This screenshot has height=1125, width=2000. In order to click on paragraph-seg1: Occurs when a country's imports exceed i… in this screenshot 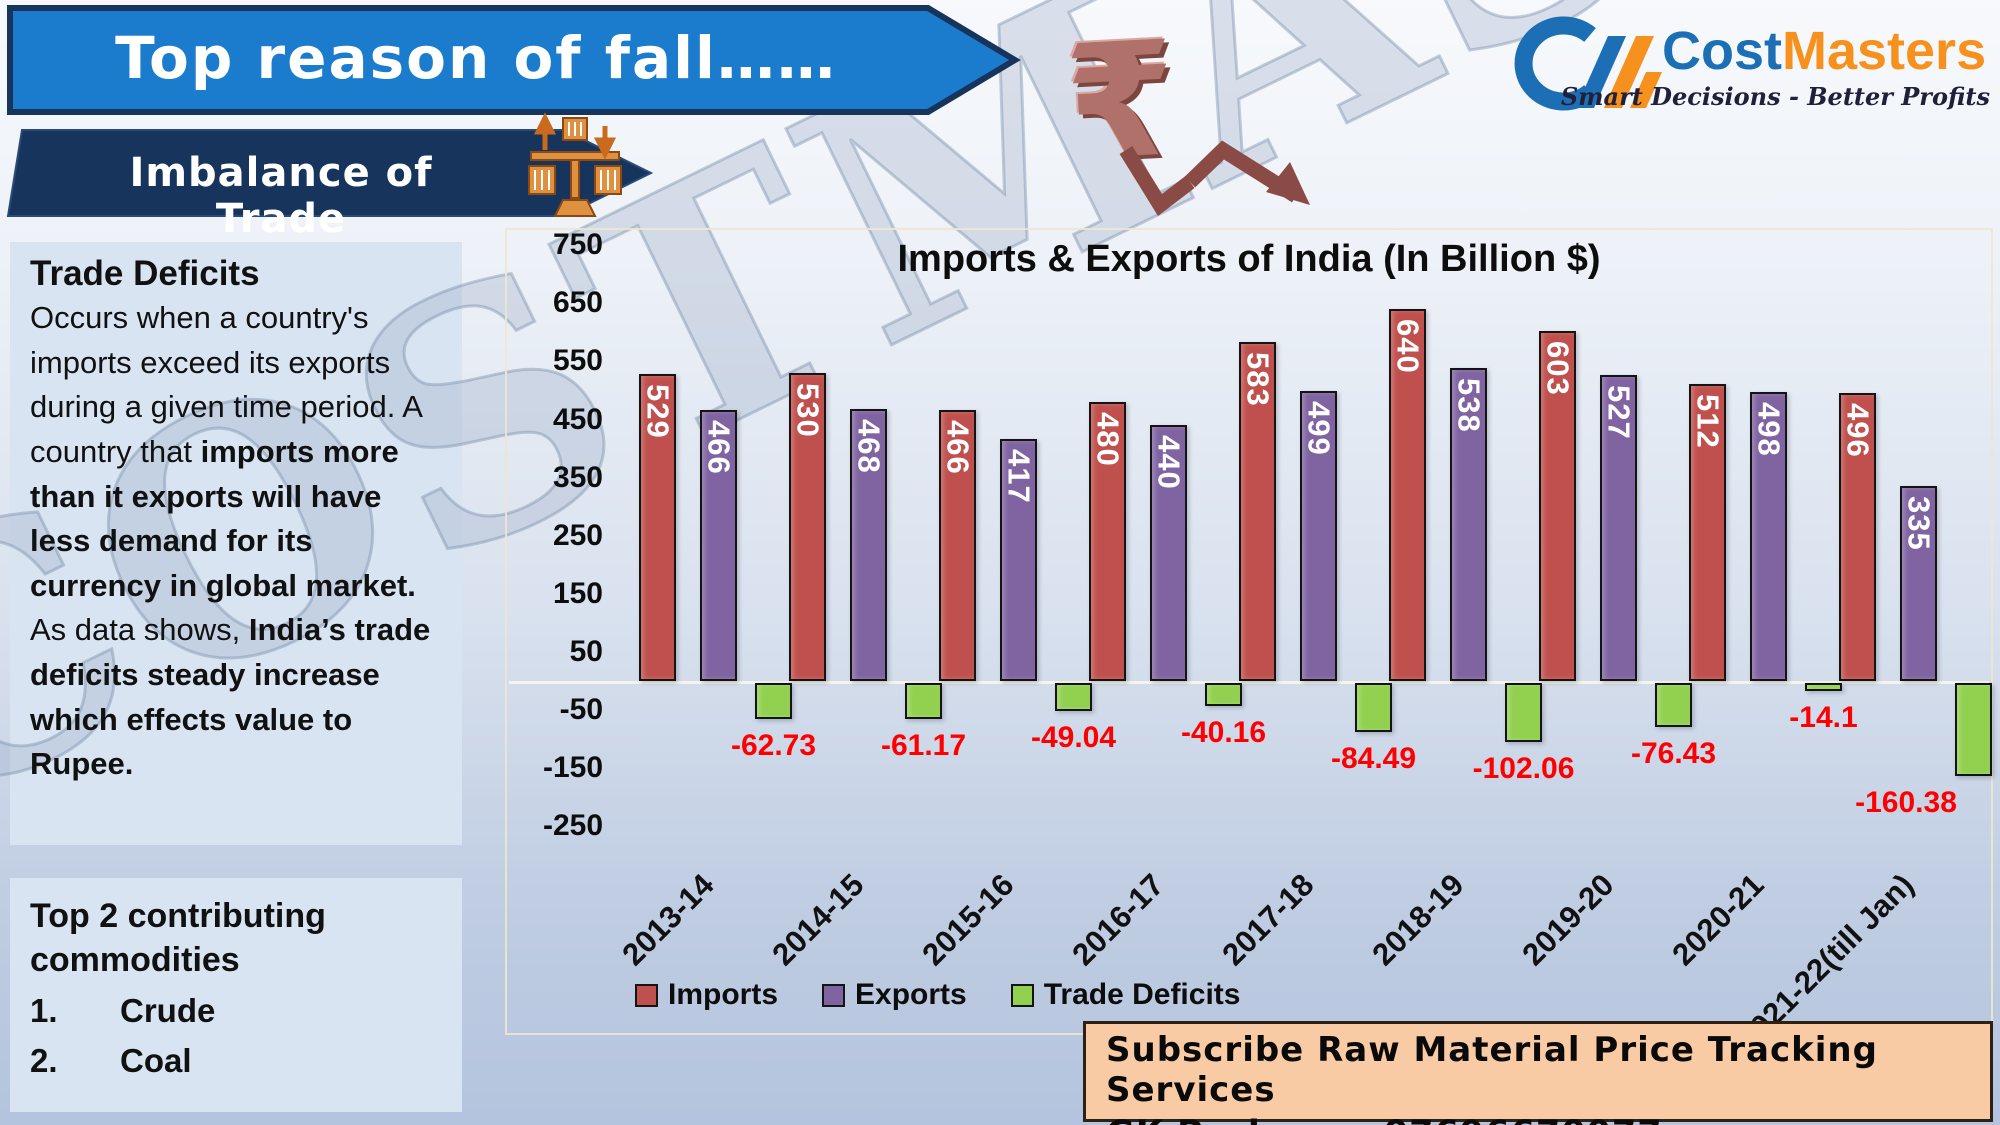, I will do `click(226, 384)`.